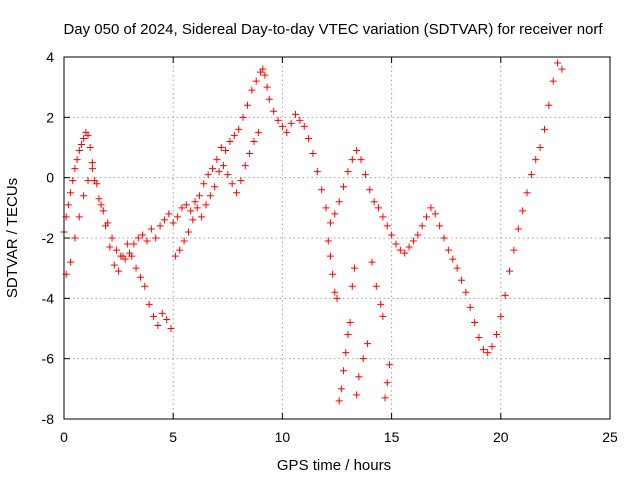 This screenshot has width=640, height=480. What do you see at coordinates (162, 230) in the screenshot?
I see `sdtvar-lower-branch` at bounding box center [162, 230].